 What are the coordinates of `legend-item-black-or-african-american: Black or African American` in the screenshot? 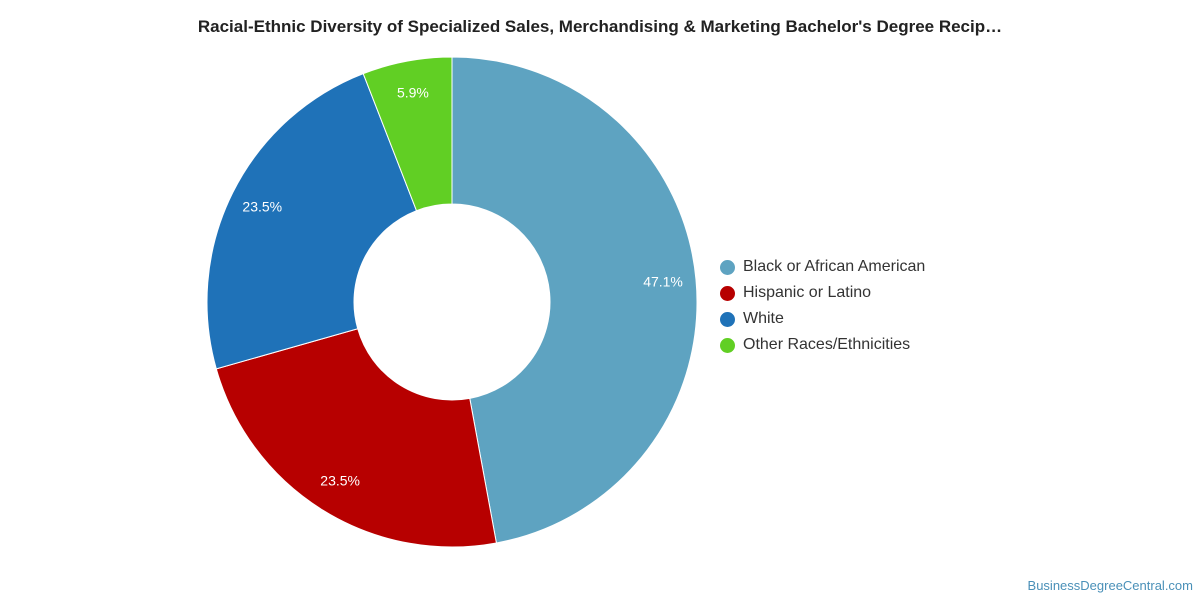 It's located at (822, 267).